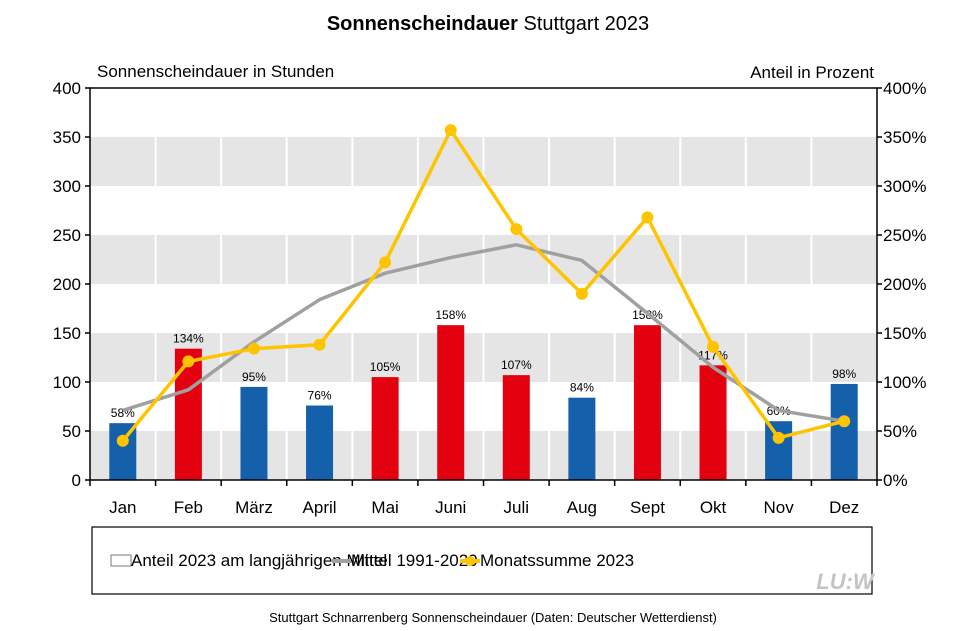  What do you see at coordinates (319, 344) in the screenshot?
I see `marker-April` at bounding box center [319, 344].